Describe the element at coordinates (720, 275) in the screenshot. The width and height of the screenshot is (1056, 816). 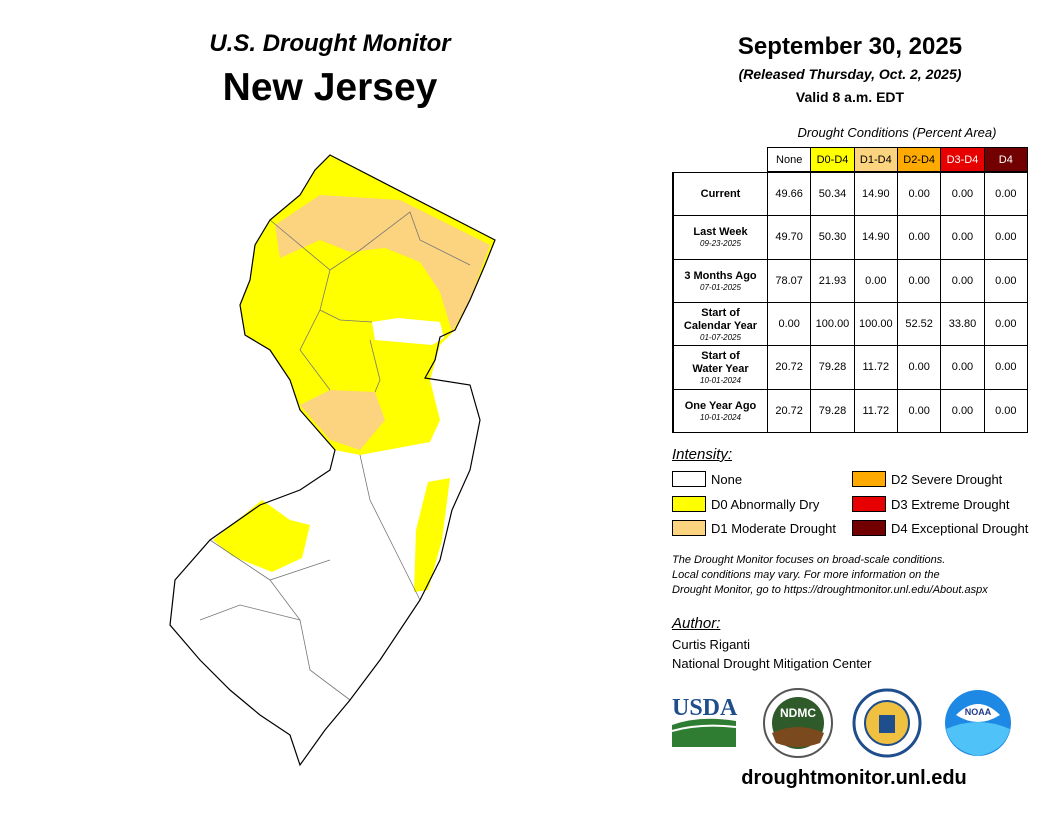
I see `row-label-line: 3 Months Ago` at that location.